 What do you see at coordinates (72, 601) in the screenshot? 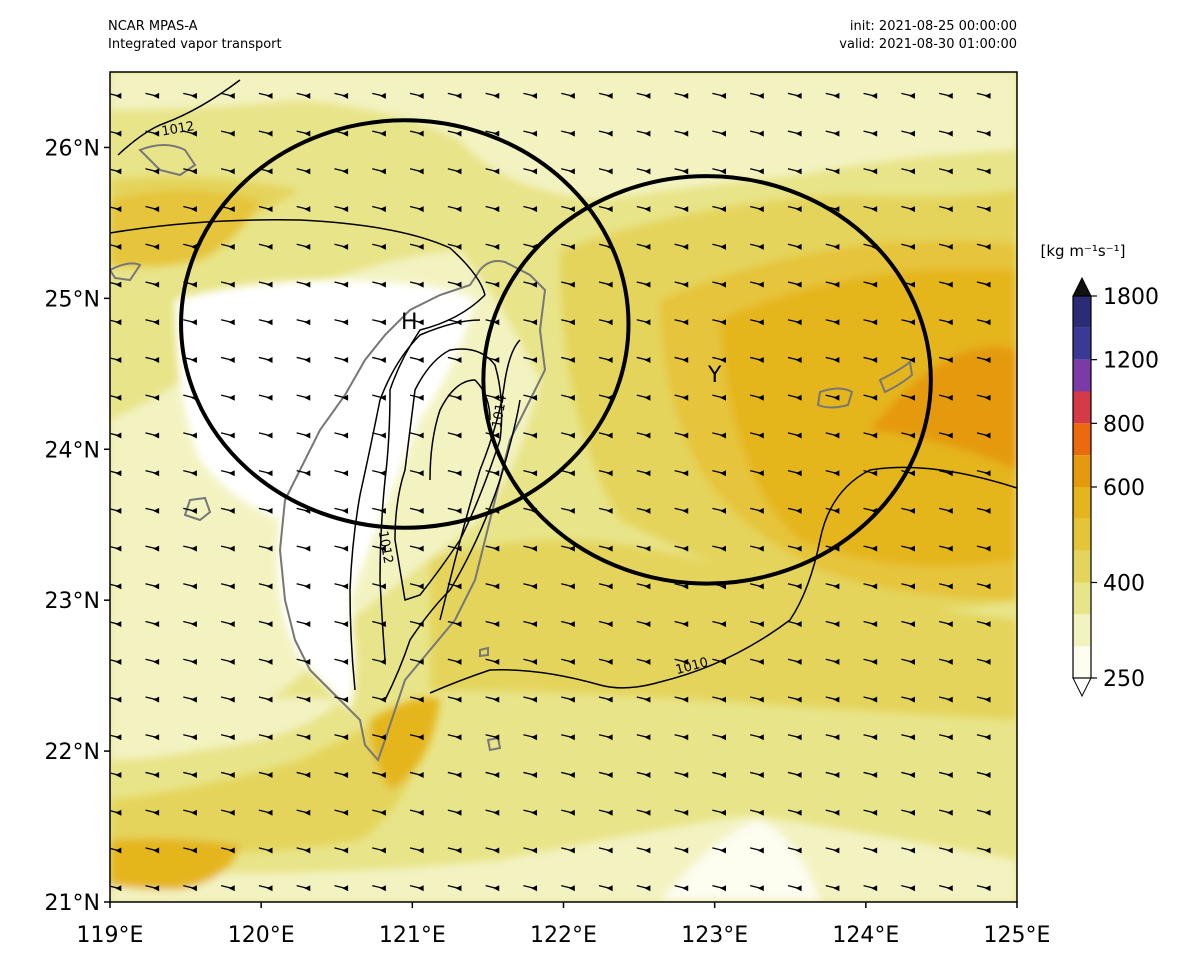
I see `y-tick-label: 23°N` at bounding box center [72, 601].